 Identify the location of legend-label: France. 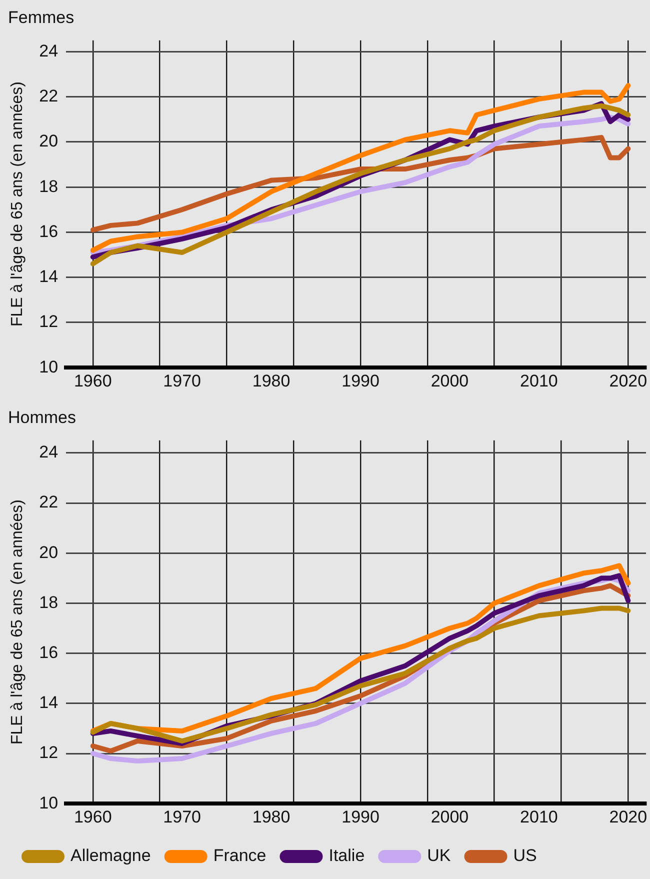
(239, 856).